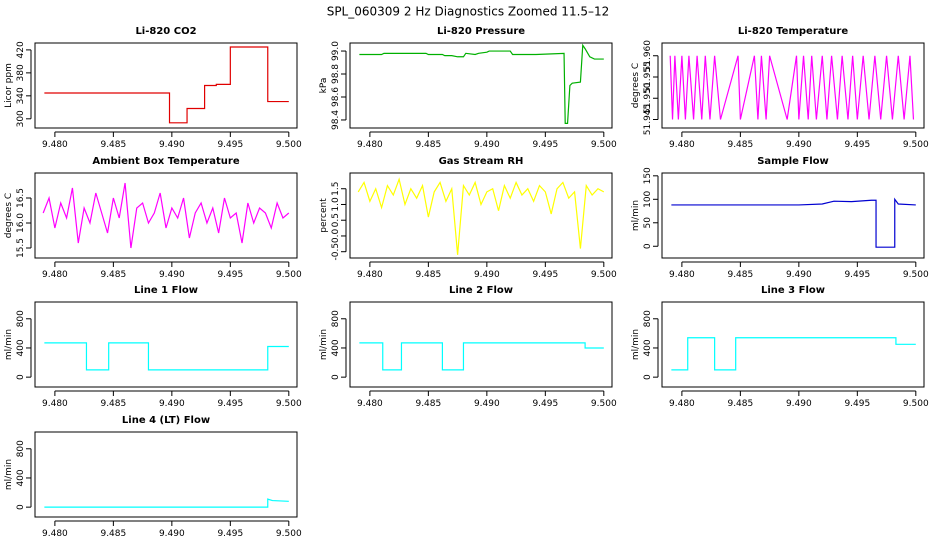  Describe the element at coordinates (648, 120) in the screenshot. I see `y-tick-label: 51.945` at that location.